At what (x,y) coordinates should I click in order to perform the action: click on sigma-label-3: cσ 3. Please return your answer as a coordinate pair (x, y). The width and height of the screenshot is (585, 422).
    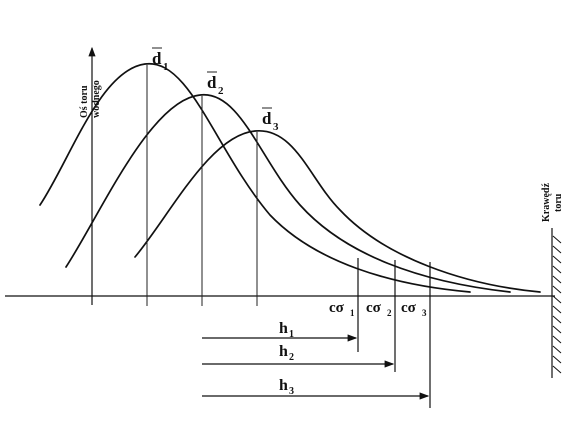
    Looking at the image, I should click on (414, 309).